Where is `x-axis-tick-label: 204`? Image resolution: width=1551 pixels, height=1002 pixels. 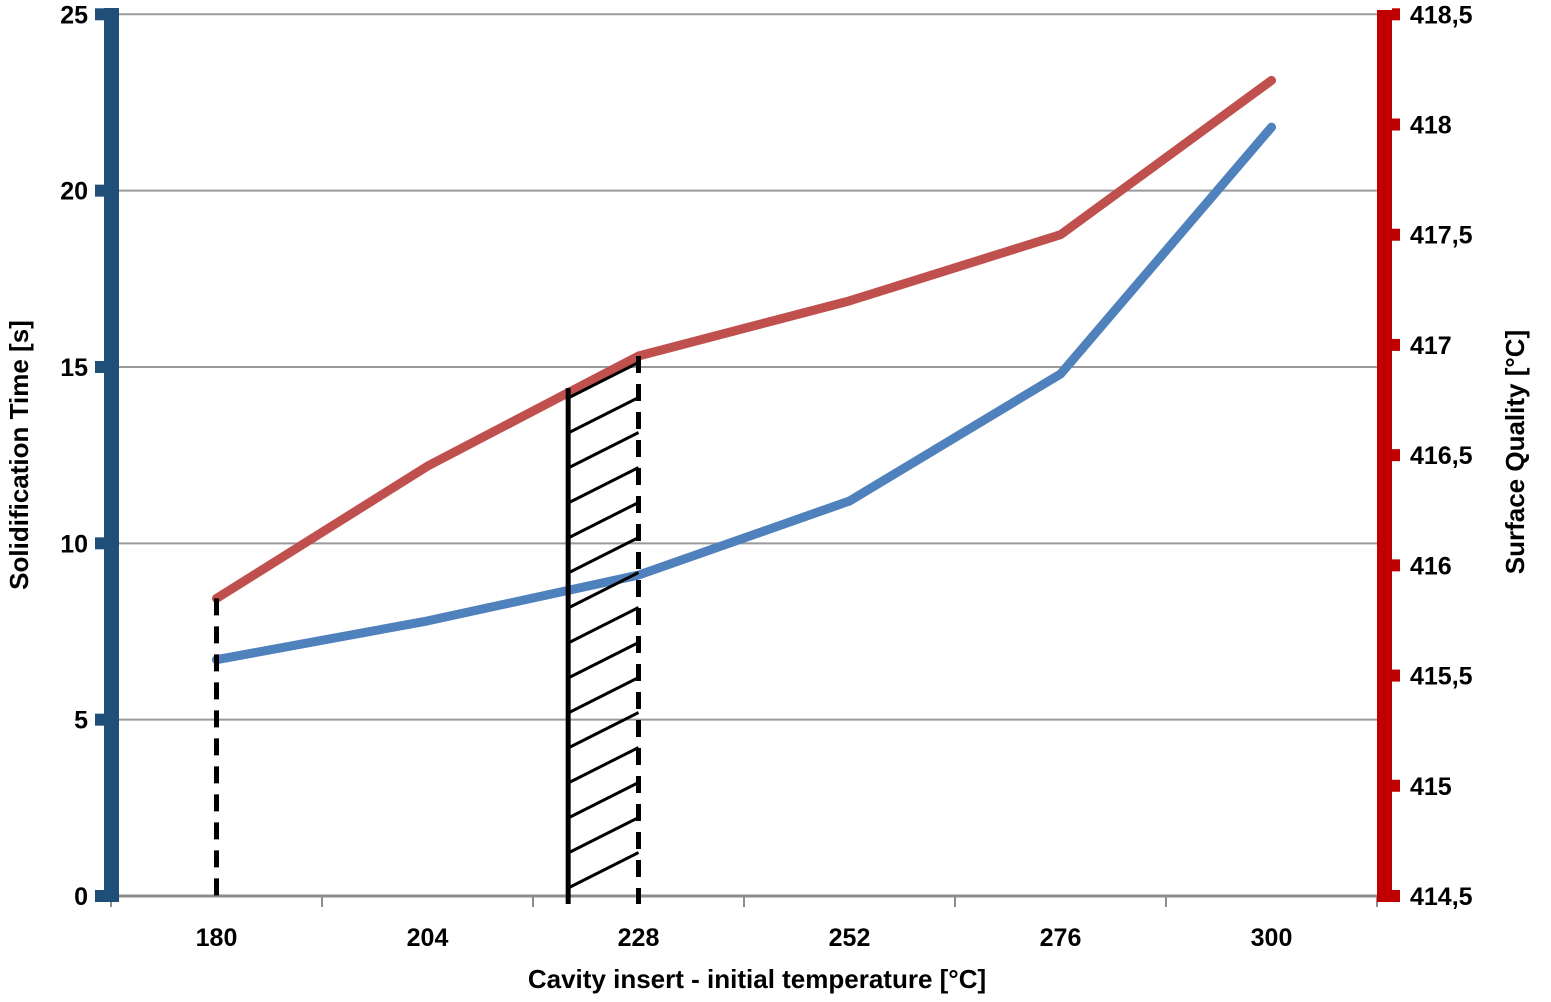
x-axis-tick-label: 204 is located at coordinates (428, 938).